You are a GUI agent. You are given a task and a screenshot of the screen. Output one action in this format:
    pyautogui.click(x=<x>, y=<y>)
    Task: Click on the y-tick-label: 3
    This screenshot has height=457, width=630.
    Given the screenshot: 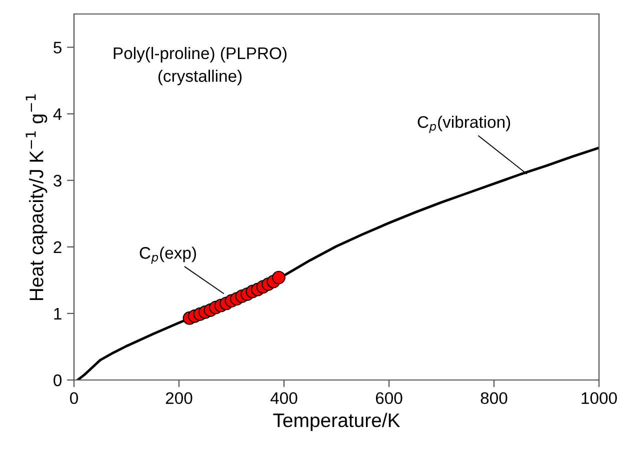 What is the action you would take?
    pyautogui.click(x=58, y=180)
    